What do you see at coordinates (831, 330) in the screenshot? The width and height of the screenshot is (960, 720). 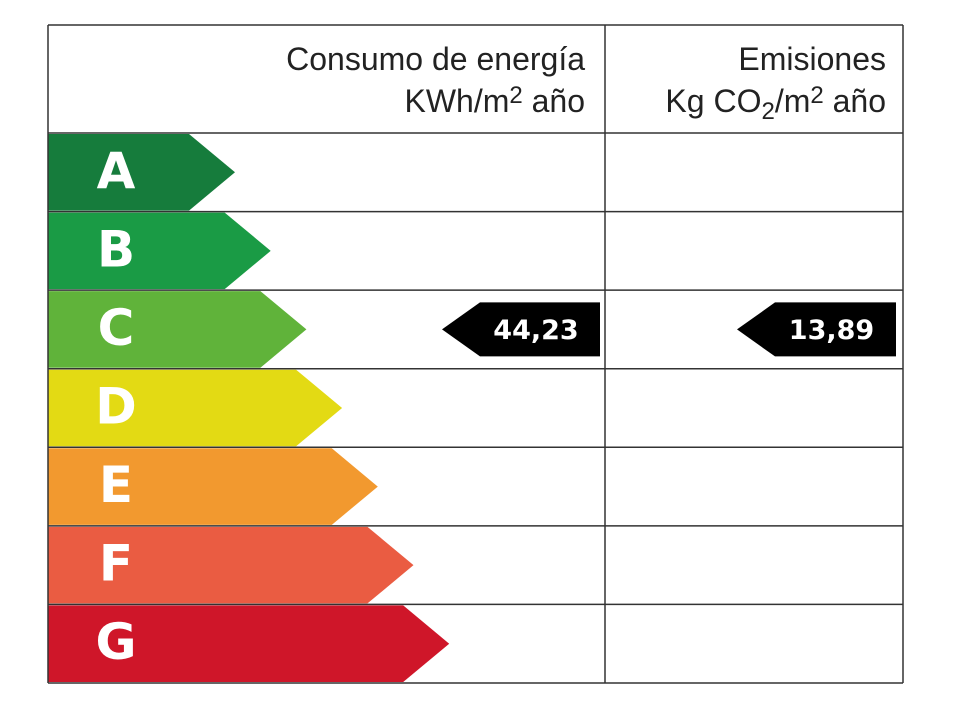 I see `indicator-value: 13,89` at bounding box center [831, 330].